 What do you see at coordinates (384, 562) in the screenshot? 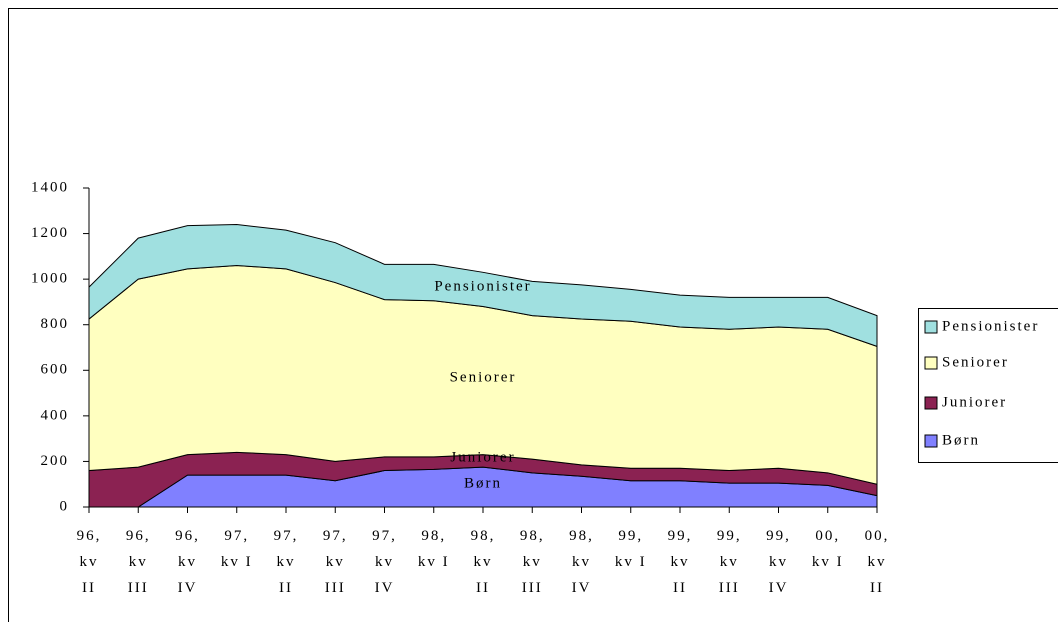
I see `x-tick-label: 97, kv IV` at bounding box center [384, 562].